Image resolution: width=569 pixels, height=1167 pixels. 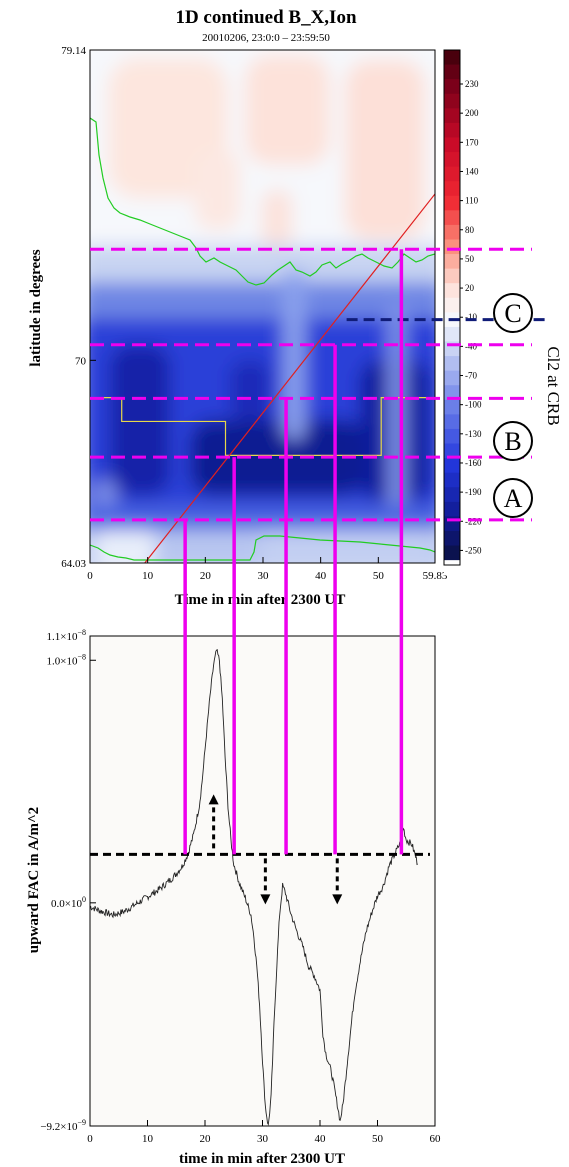 I want to click on region-letter-b: B, so click(x=512, y=441).